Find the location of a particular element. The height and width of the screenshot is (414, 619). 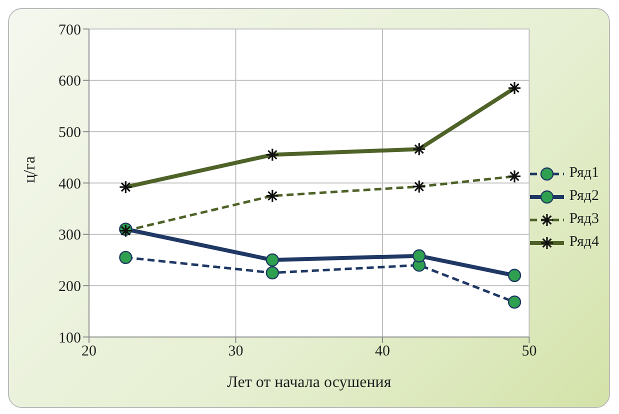

y-tick-label: 100 is located at coordinates (69, 338).